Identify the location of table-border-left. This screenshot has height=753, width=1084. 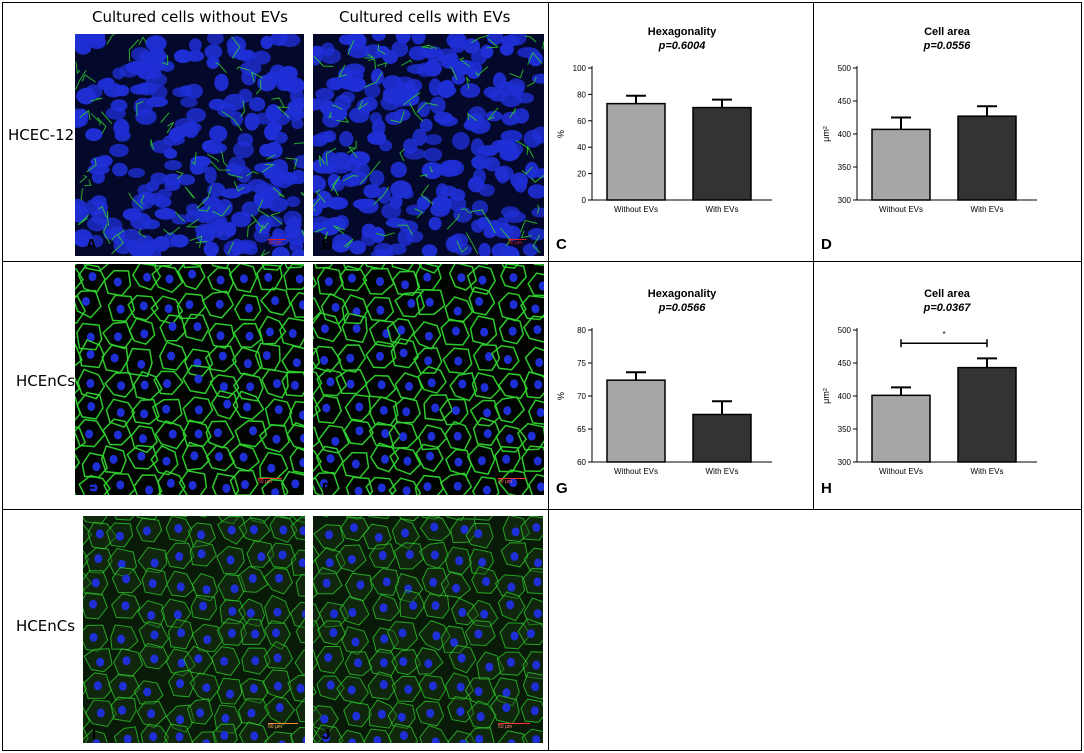
(2, 376).